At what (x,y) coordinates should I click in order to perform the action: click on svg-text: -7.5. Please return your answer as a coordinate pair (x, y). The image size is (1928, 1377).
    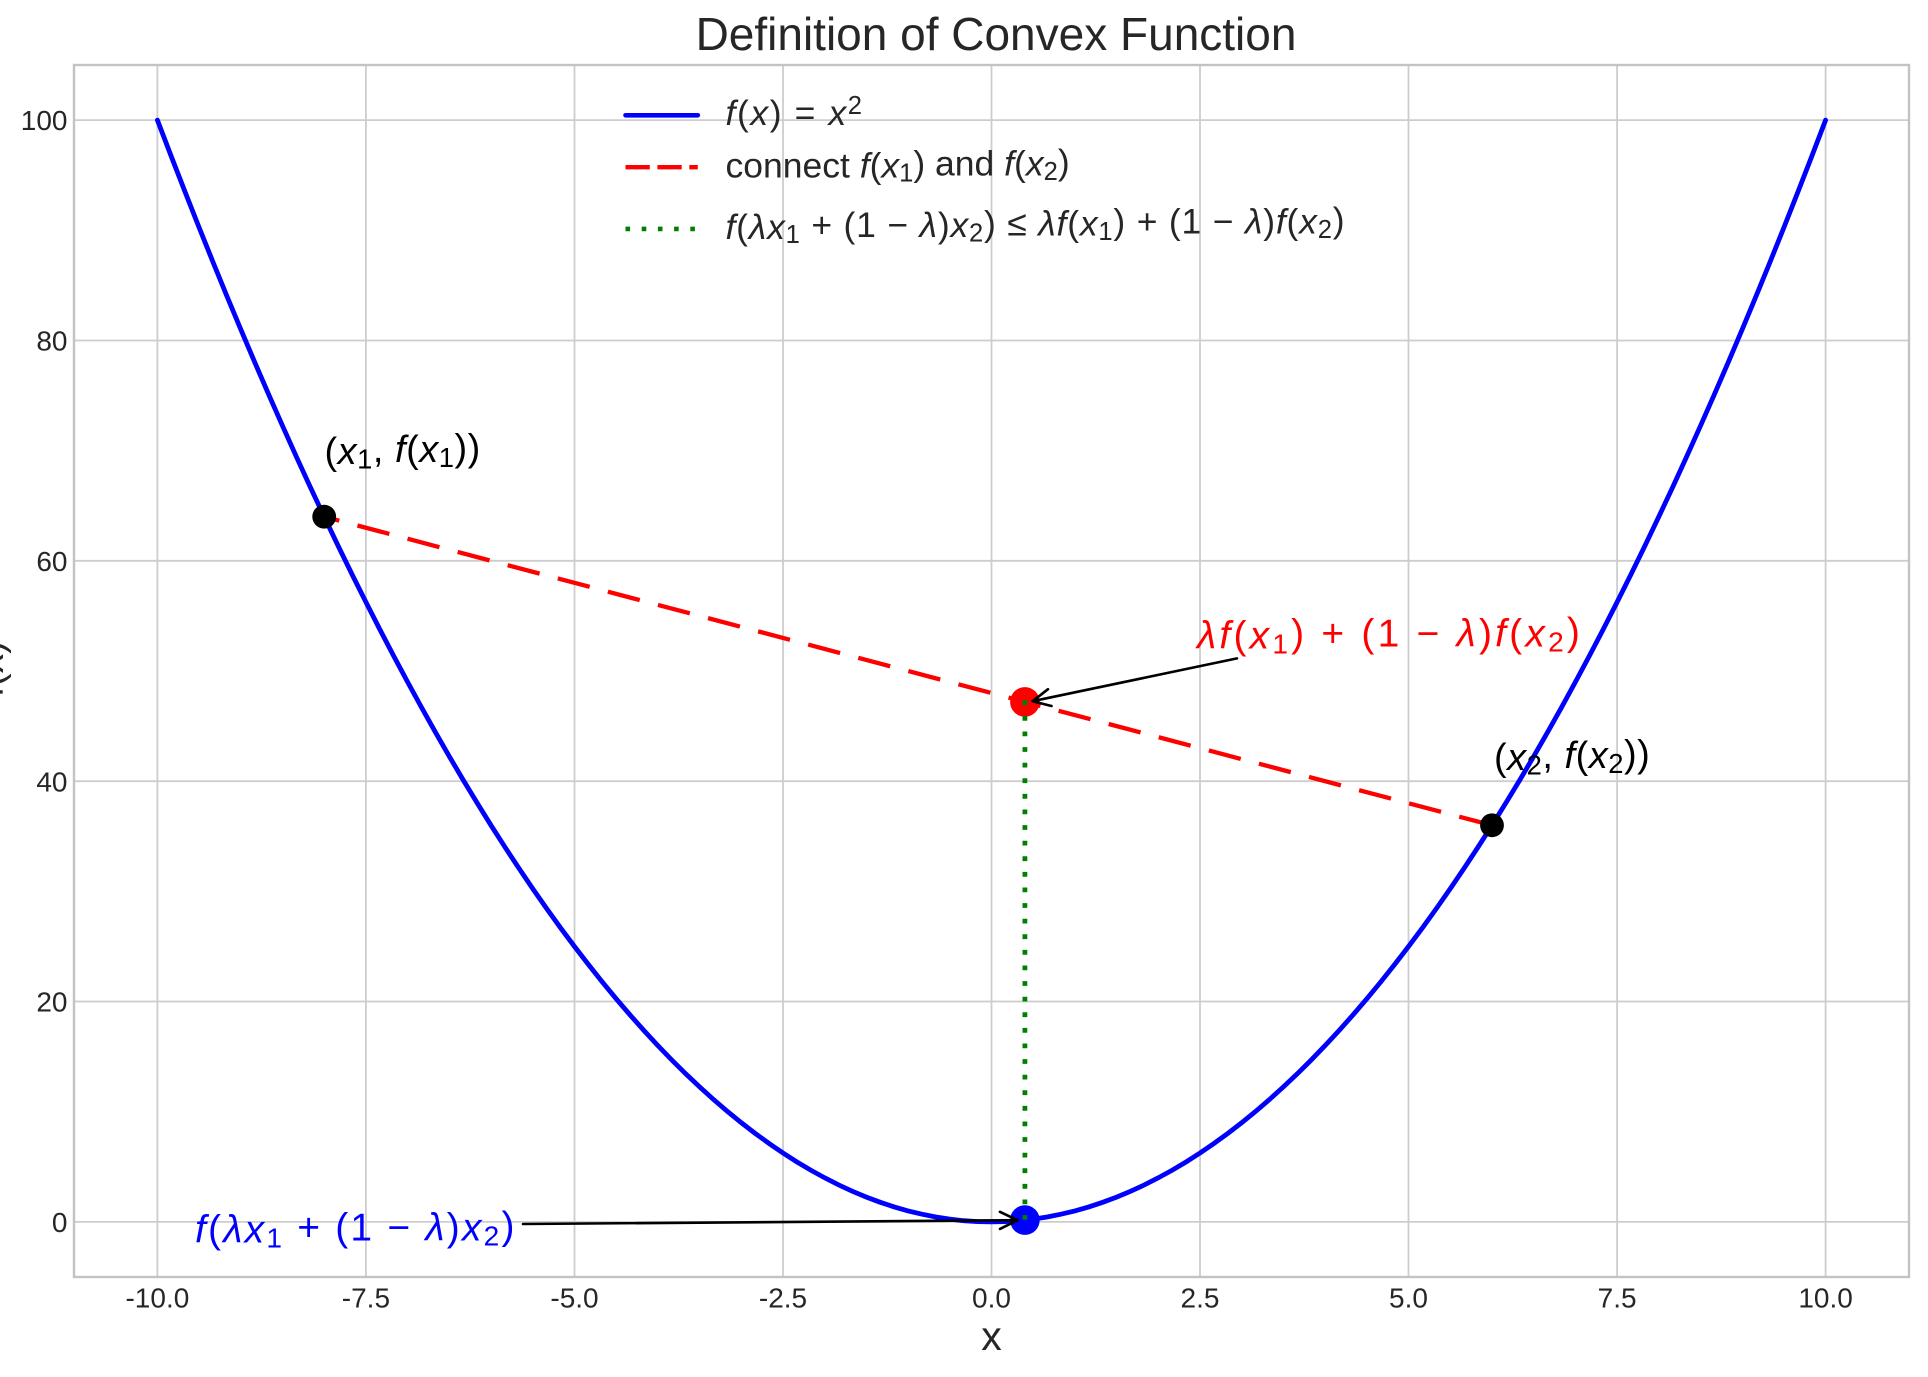
    Looking at the image, I should click on (366, 1298).